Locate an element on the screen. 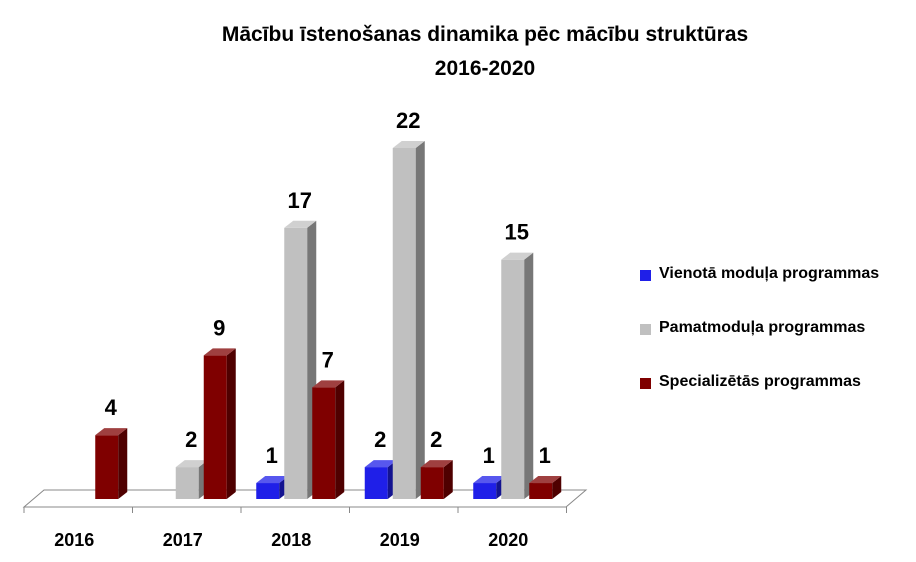  data-label: 9 is located at coordinates (219, 327).